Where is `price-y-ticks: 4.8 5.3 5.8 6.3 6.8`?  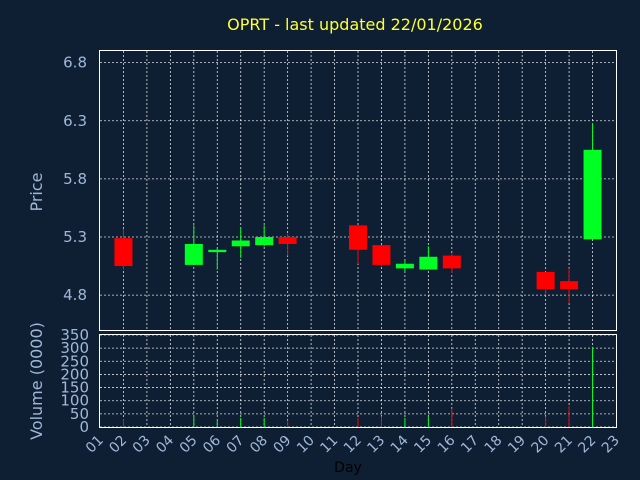 price-y-ticks: 4.8 5.3 5.8 6.3 6.8 is located at coordinates (75, 179).